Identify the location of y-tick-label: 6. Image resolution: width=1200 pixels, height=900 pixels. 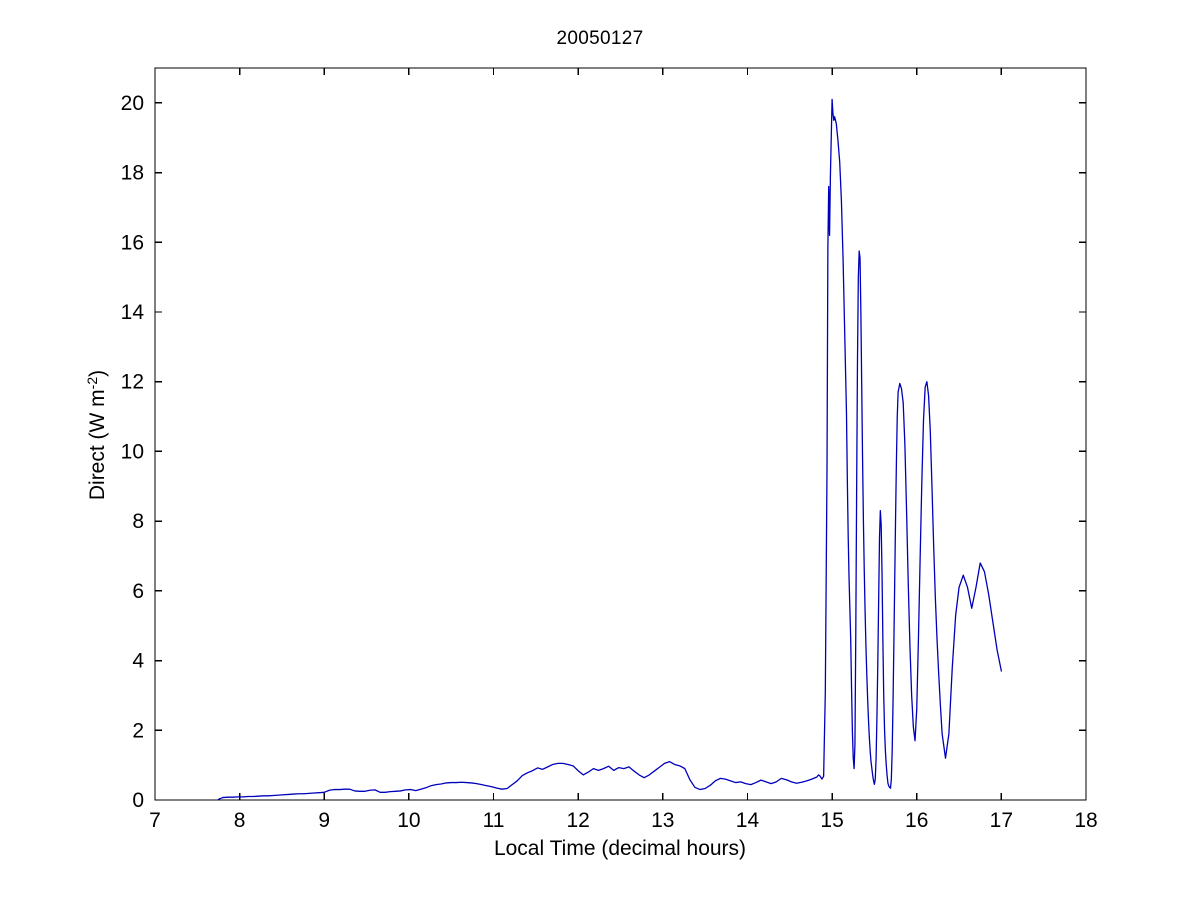
(138, 591).